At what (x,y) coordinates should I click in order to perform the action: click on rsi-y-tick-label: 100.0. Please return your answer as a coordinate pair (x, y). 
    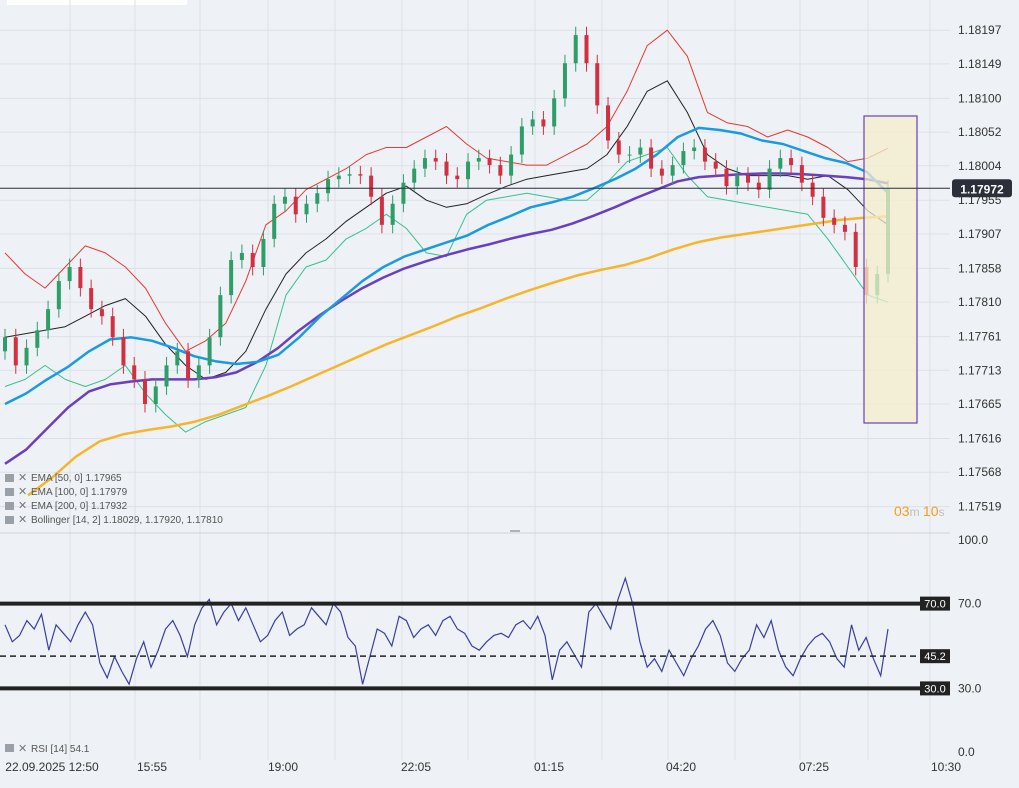
    Looking at the image, I should click on (973, 540).